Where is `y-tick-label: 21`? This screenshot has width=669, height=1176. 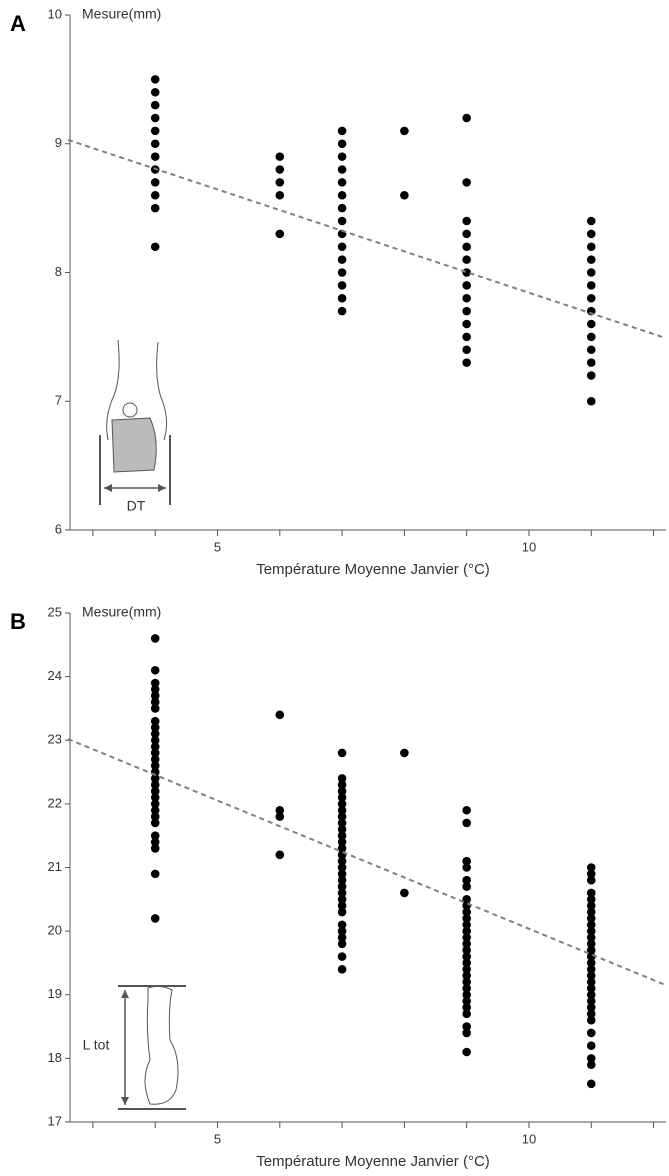 y-tick-label: 21 is located at coordinates (55, 866).